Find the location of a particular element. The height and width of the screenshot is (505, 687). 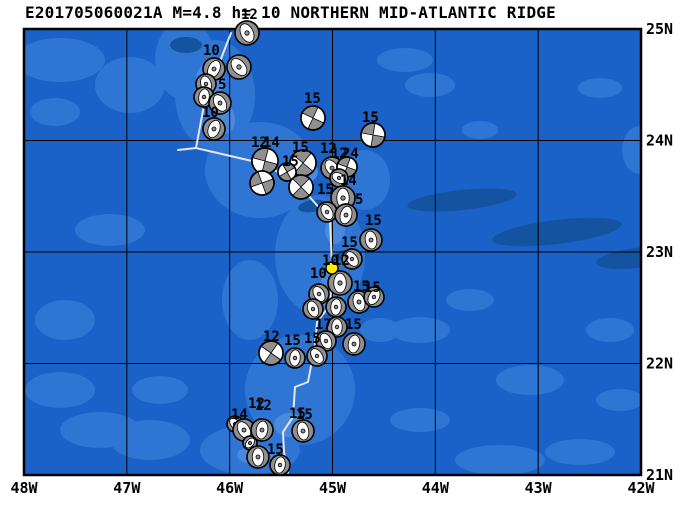

ridge-segment is located at coordinates (187, 149).